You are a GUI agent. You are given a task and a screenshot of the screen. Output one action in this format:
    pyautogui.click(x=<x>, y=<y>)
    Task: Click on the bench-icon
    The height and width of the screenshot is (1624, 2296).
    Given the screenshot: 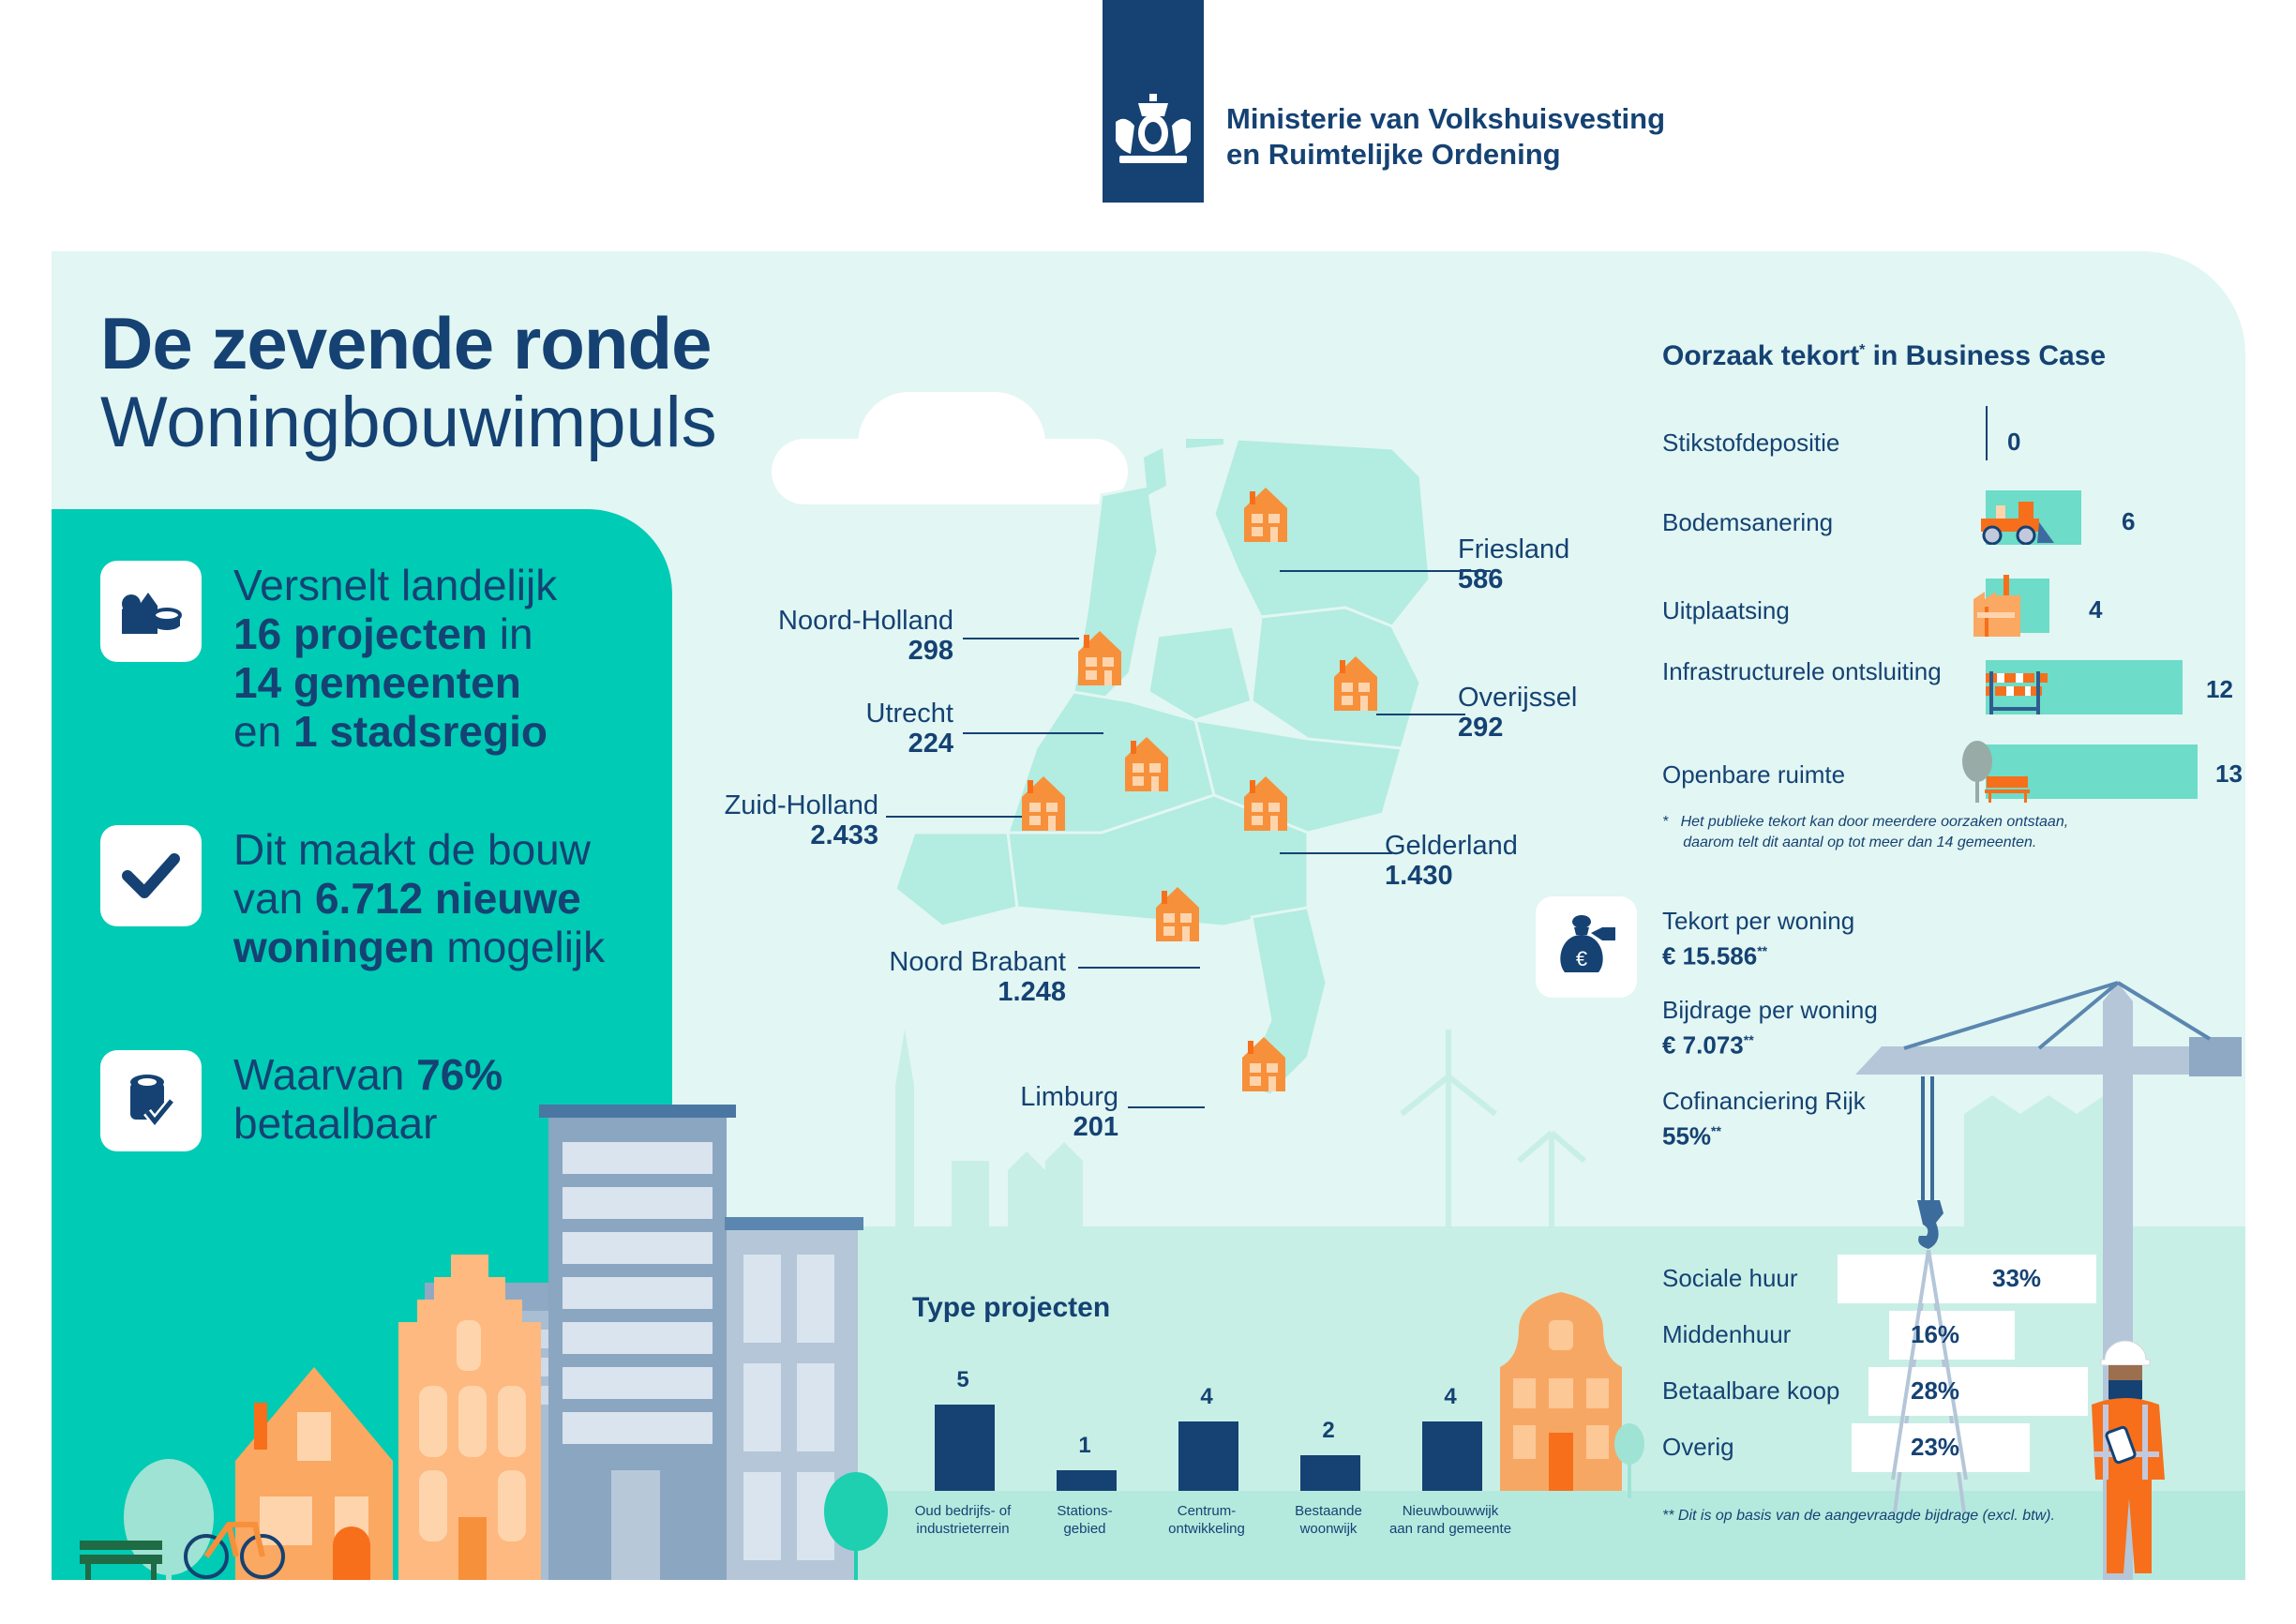 What is the action you would take?
    pyautogui.click(x=121, y=1561)
    